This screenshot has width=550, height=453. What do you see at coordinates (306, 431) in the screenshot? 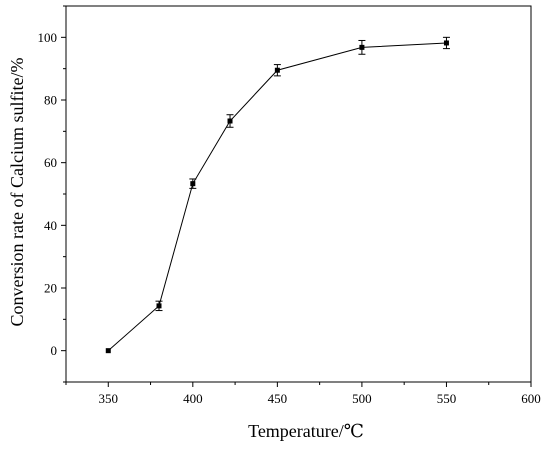
I see `x-axis-title: Temperature/℃` at bounding box center [306, 431].